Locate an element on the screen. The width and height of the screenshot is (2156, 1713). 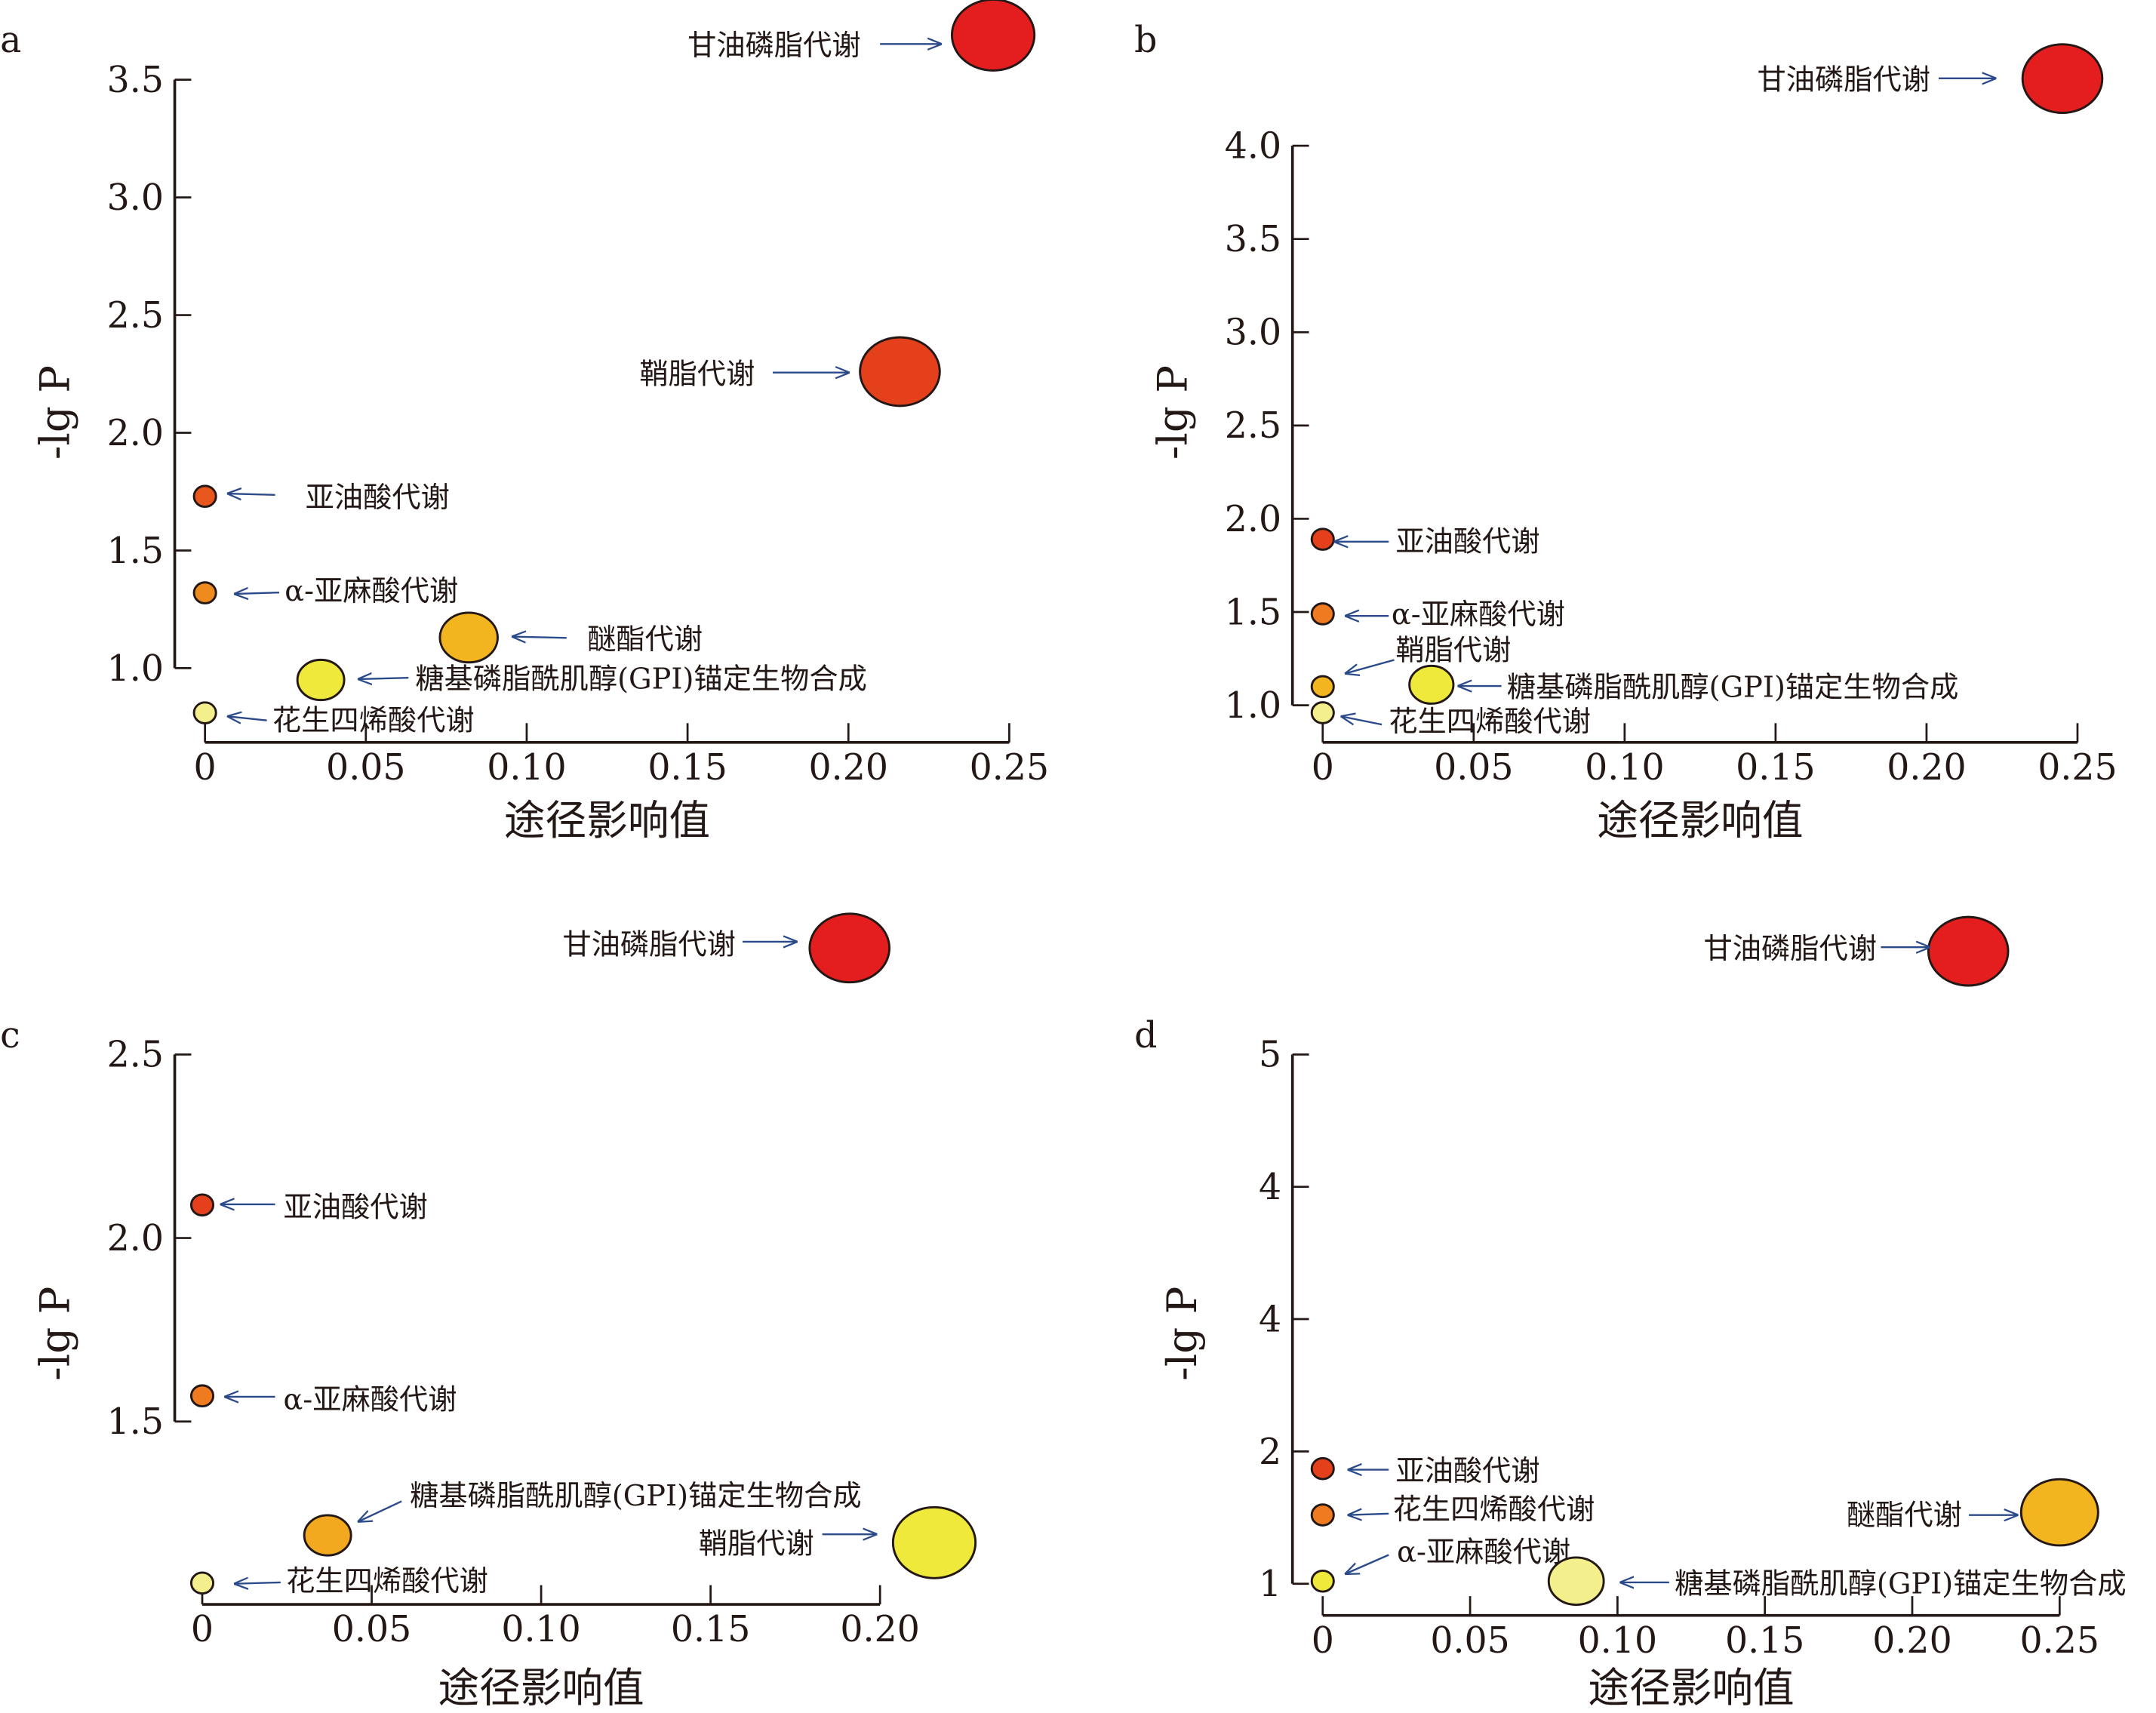
panel-letter: d is located at coordinates (1145, 1035).